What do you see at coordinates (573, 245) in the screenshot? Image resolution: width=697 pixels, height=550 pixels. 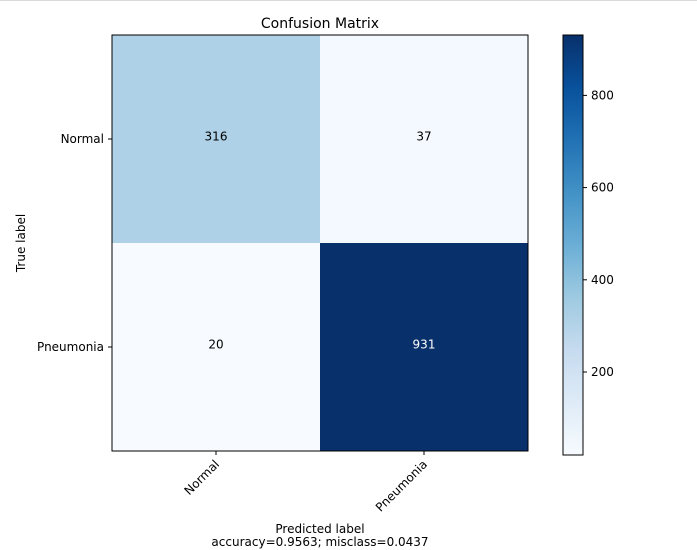 I see `colorbar` at bounding box center [573, 245].